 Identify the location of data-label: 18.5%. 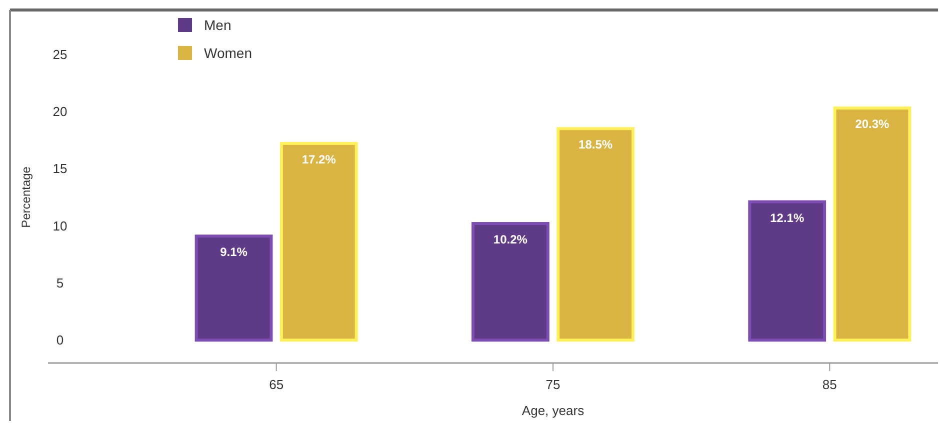
(595, 145).